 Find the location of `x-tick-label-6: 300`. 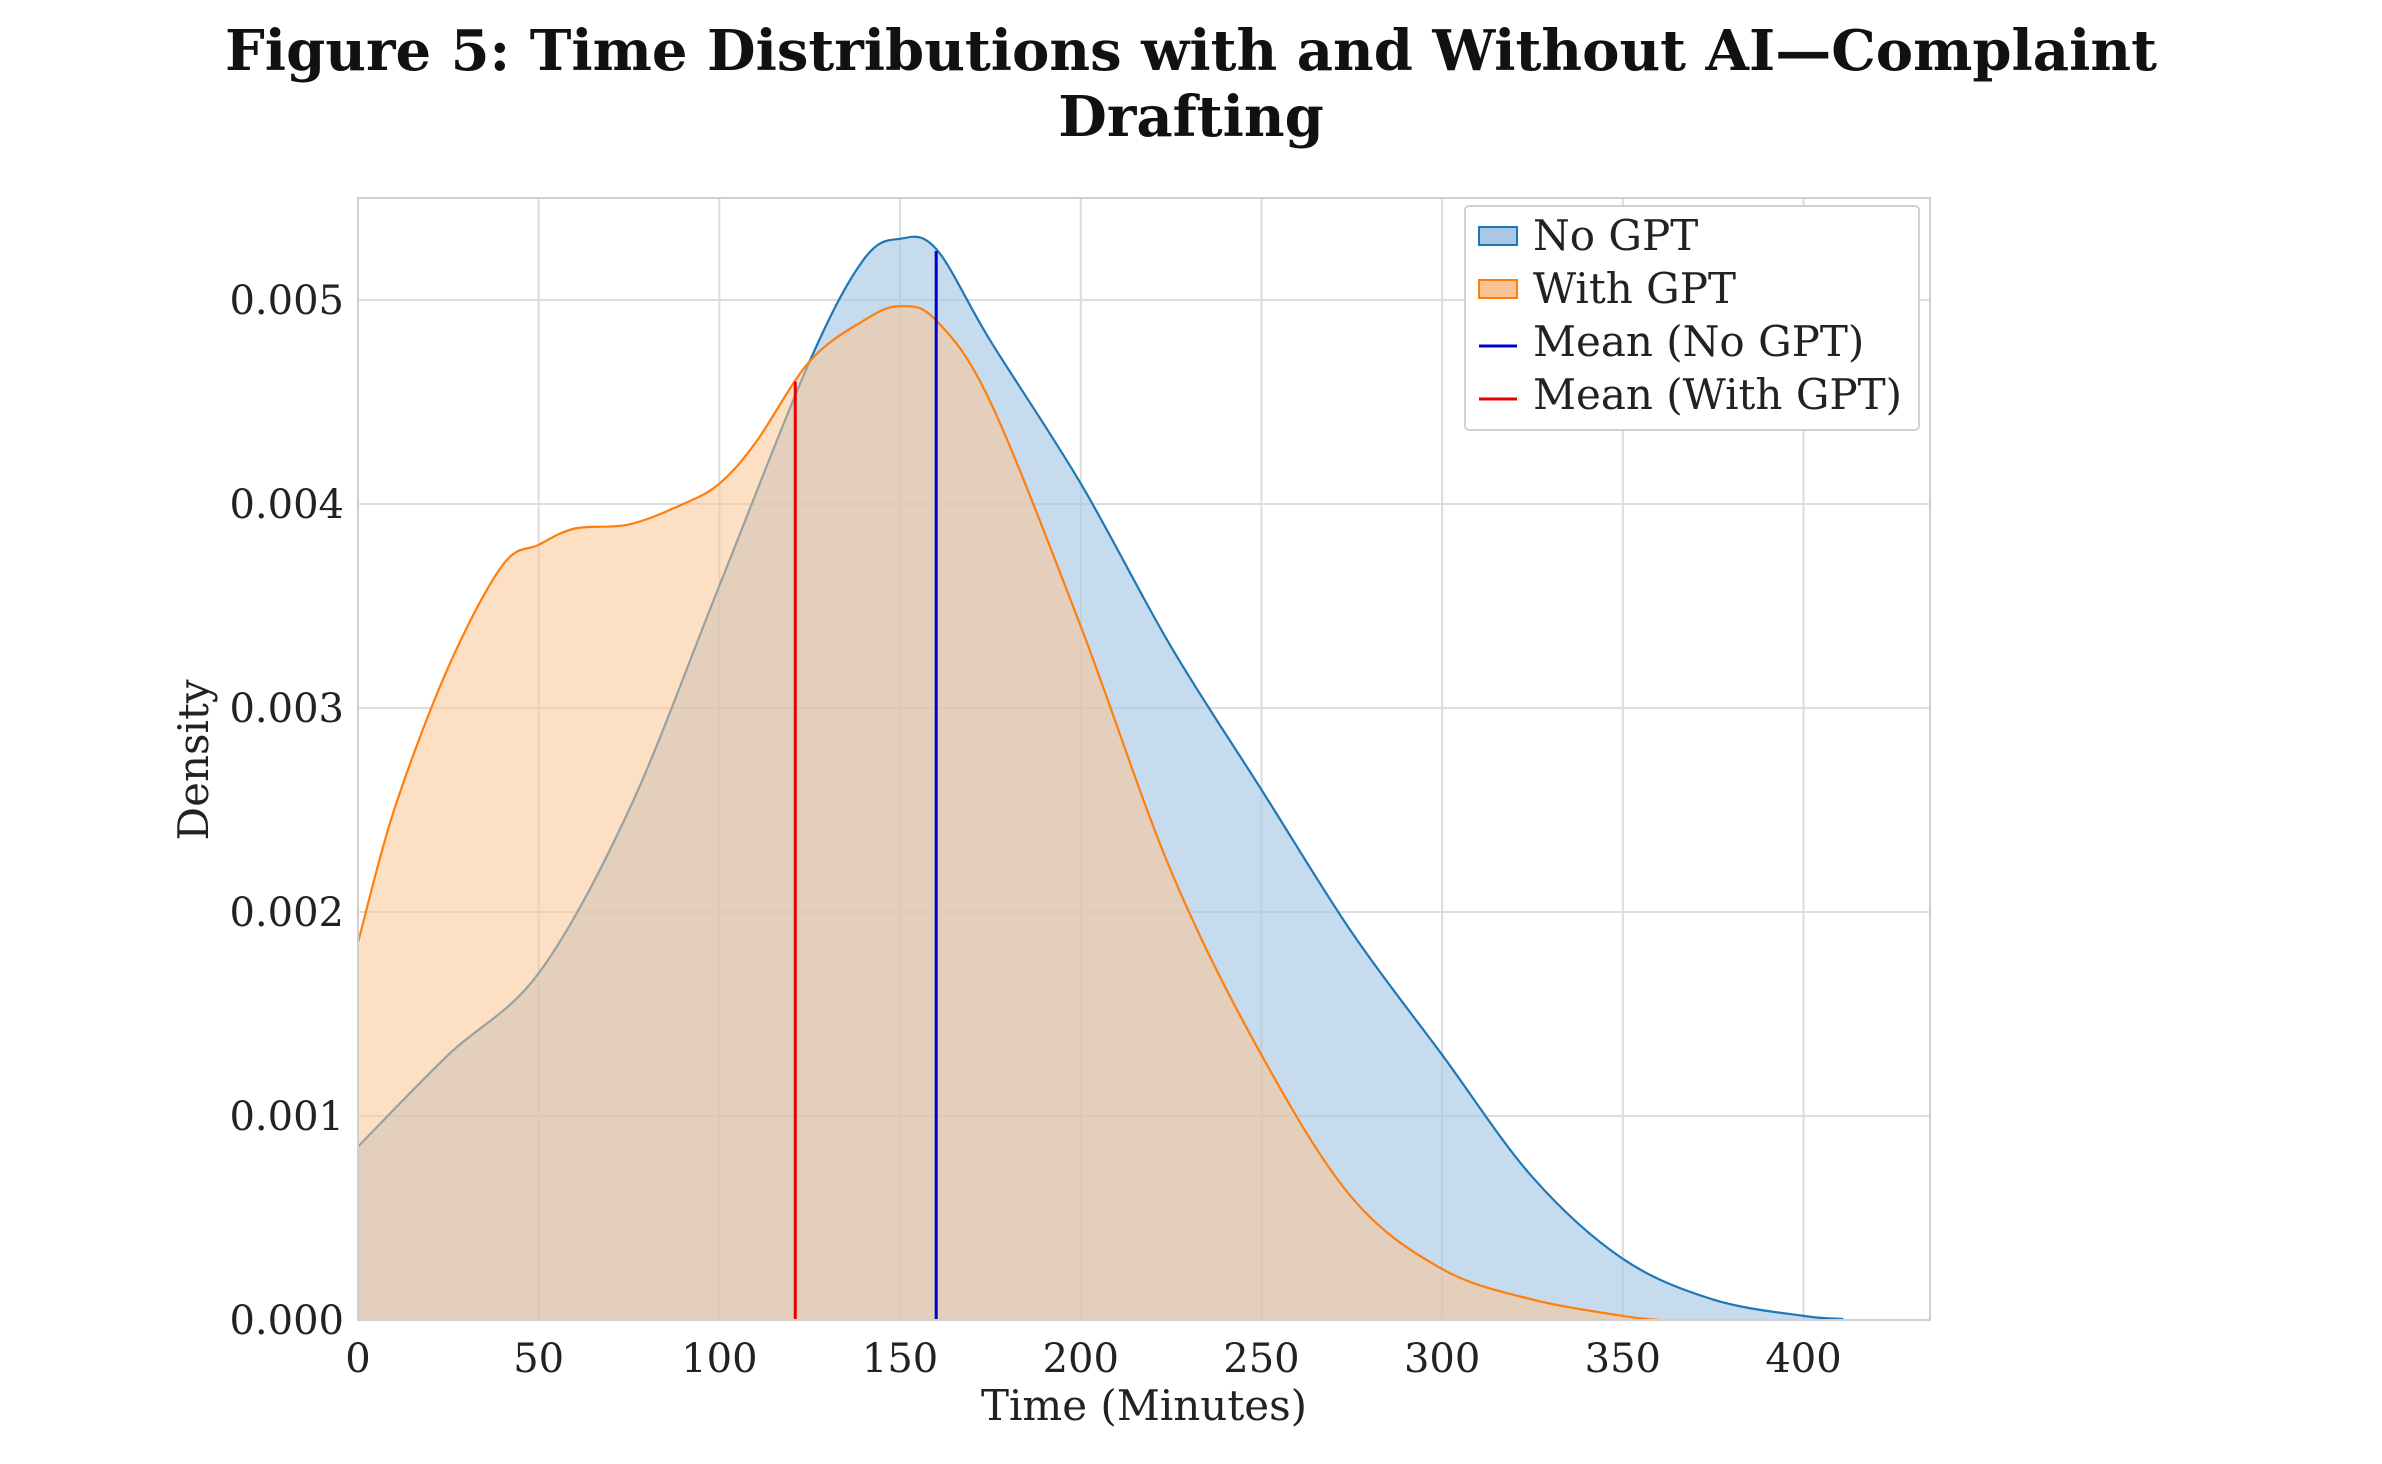

x-tick-label-6: 300 is located at coordinates (1442, 1359).